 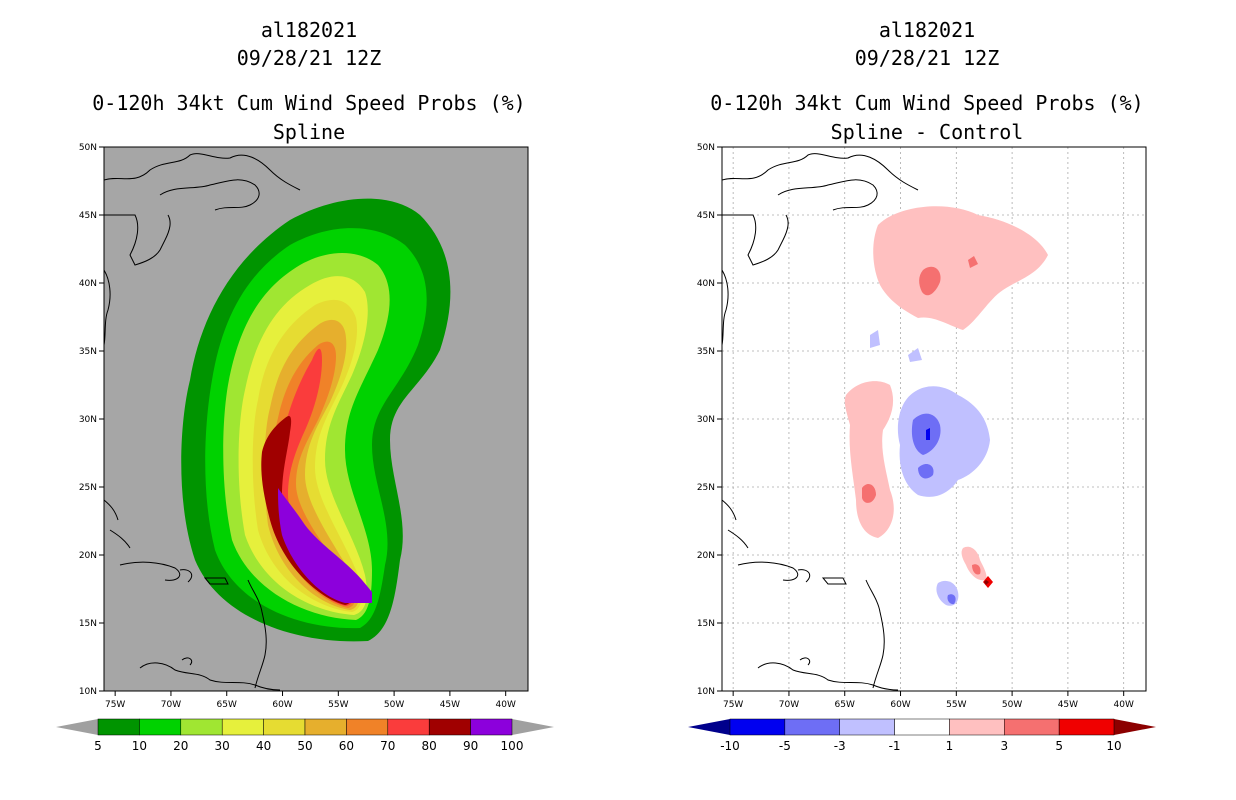 What do you see at coordinates (512, 746) in the screenshot?
I see `colorbar-label: 100` at bounding box center [512, 746].